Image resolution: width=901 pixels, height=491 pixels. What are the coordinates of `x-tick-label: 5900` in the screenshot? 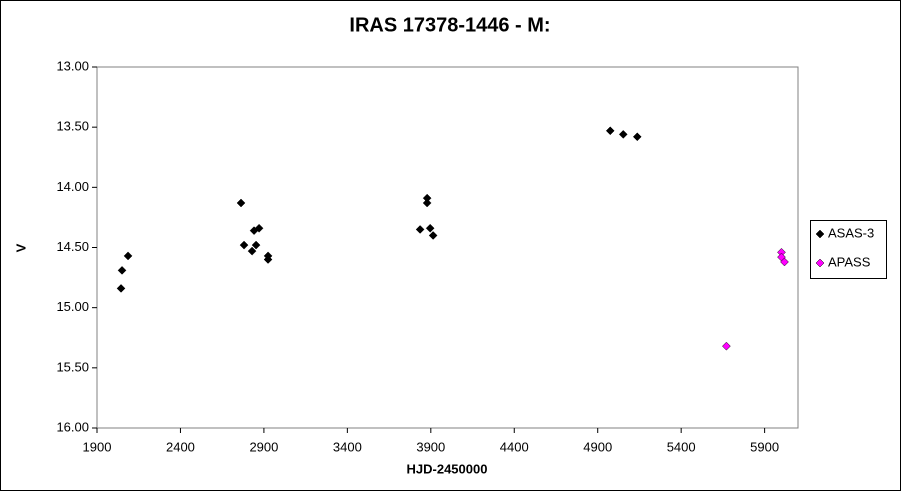 It's located at (764, 446).